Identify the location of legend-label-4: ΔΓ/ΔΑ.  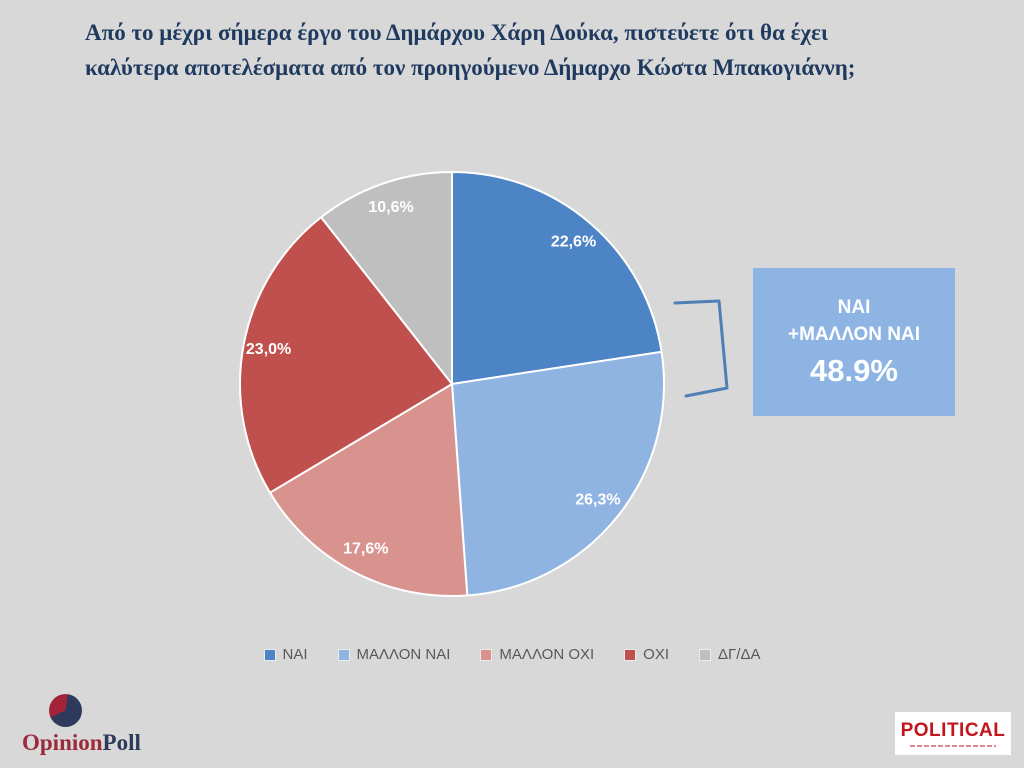
(739, 654).